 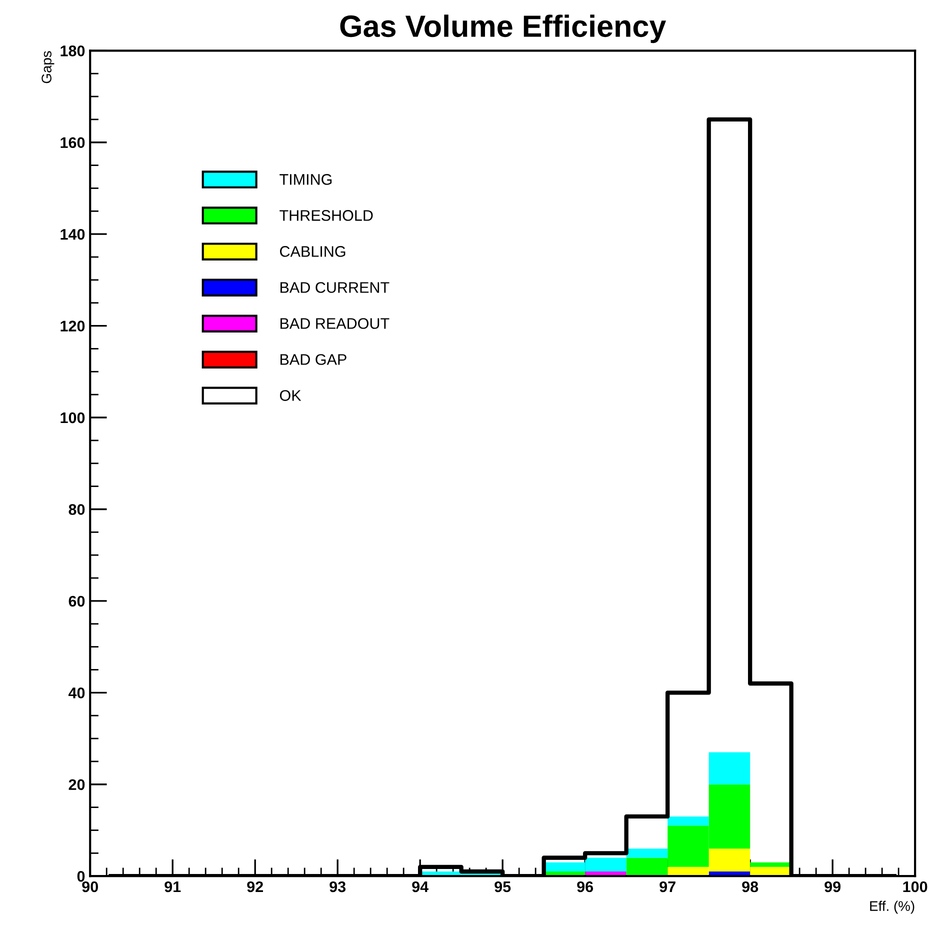 I want to click on x-tick-label: 90, so click(x=90, y=886).